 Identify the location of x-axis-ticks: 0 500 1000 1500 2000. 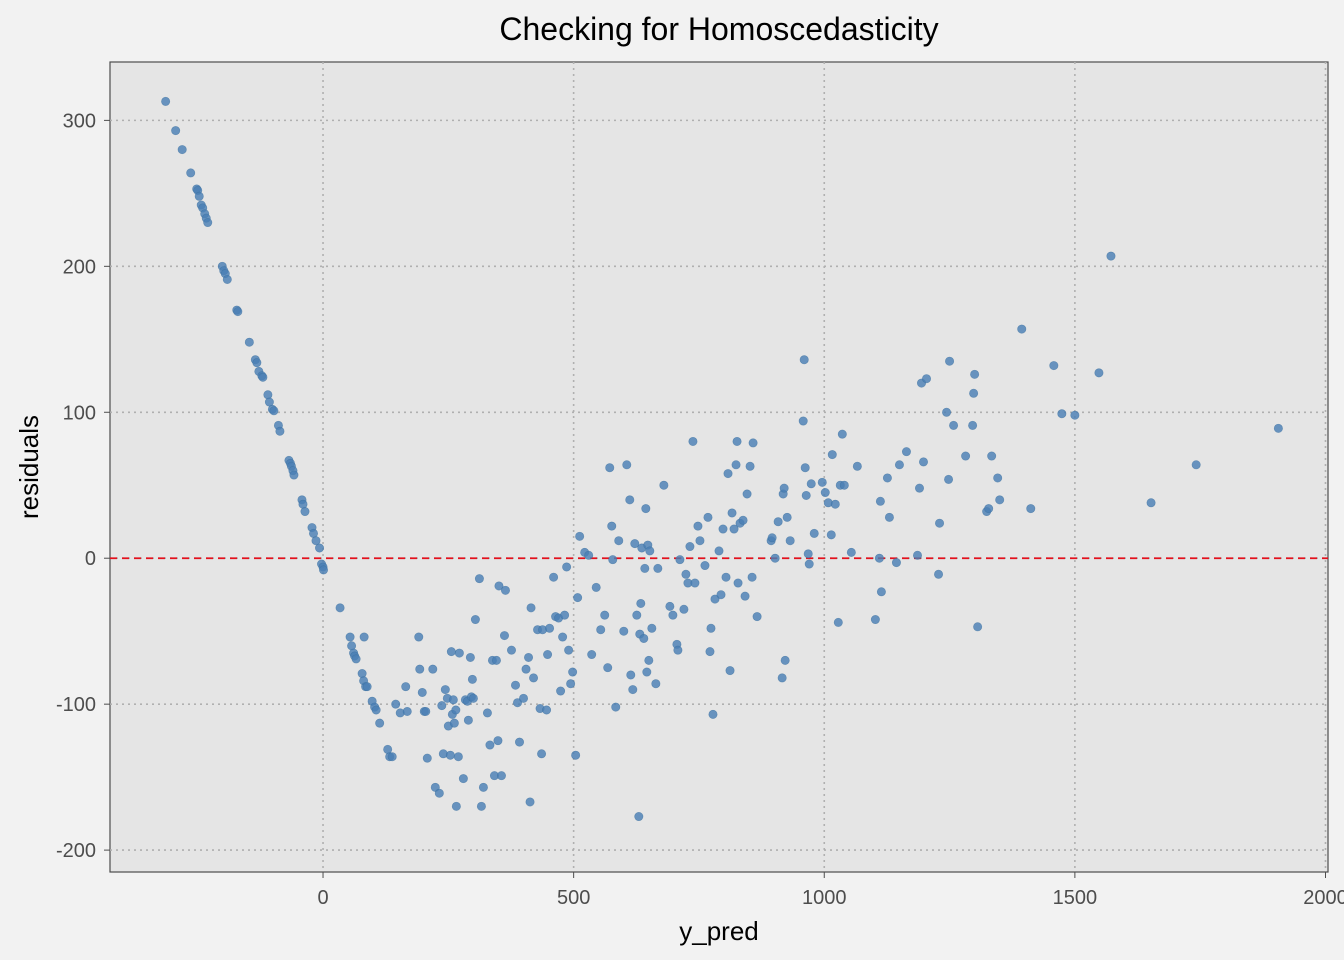
(830, 890).